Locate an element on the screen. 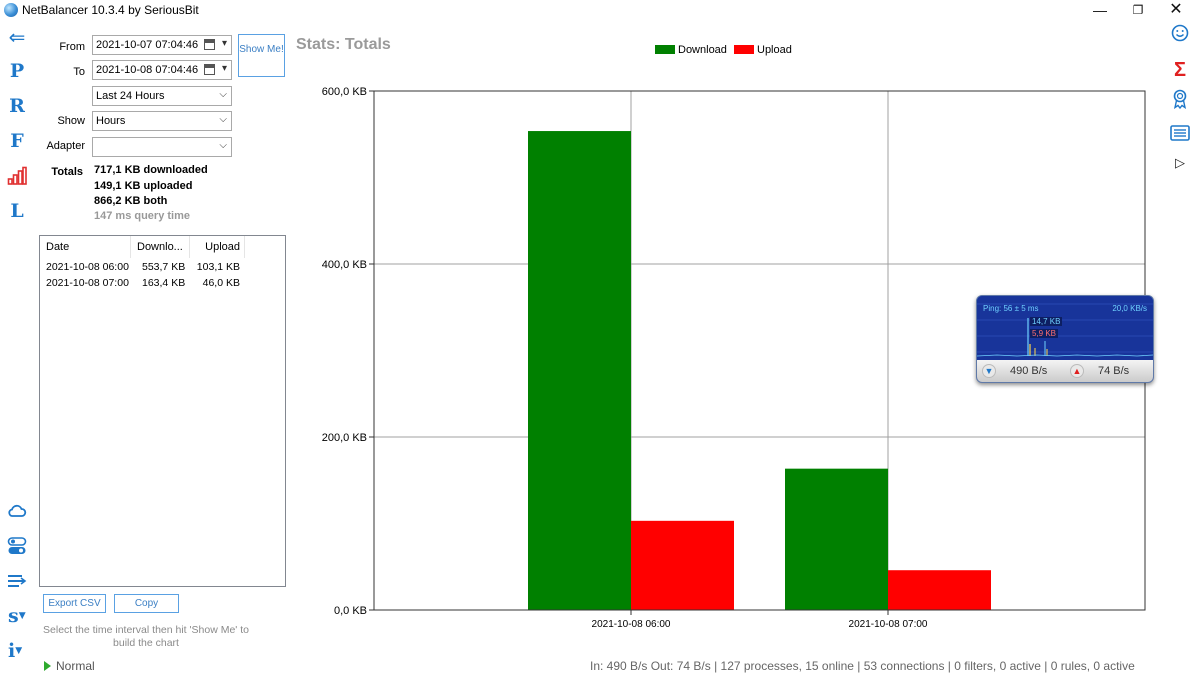 The height and width of the screenshot is (675, 1200). legend-label-download: Download is located at coordinates (702, 50).